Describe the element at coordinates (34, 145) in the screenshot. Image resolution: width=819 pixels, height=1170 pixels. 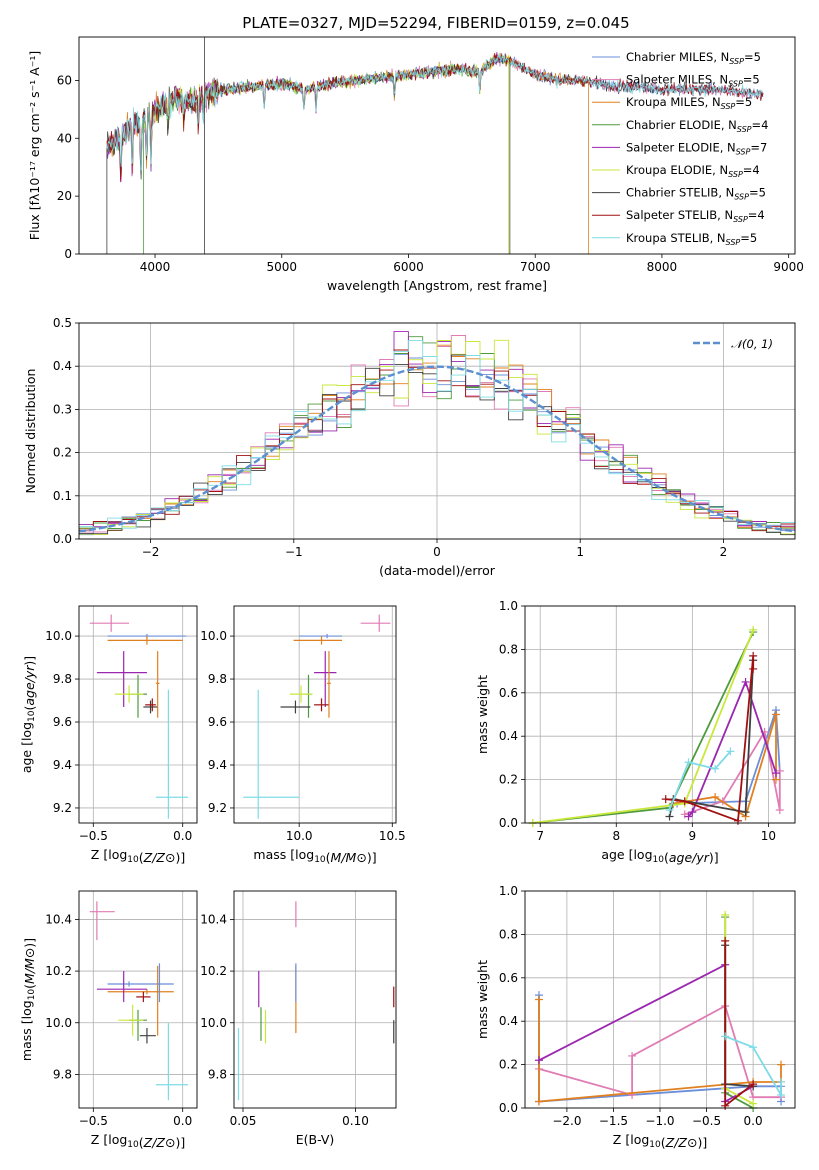
I see `y-axis-label: Flux [fλ10⁻¹⁷ erg cm⁻² s⁻¹ A⁻¹]` at that location.